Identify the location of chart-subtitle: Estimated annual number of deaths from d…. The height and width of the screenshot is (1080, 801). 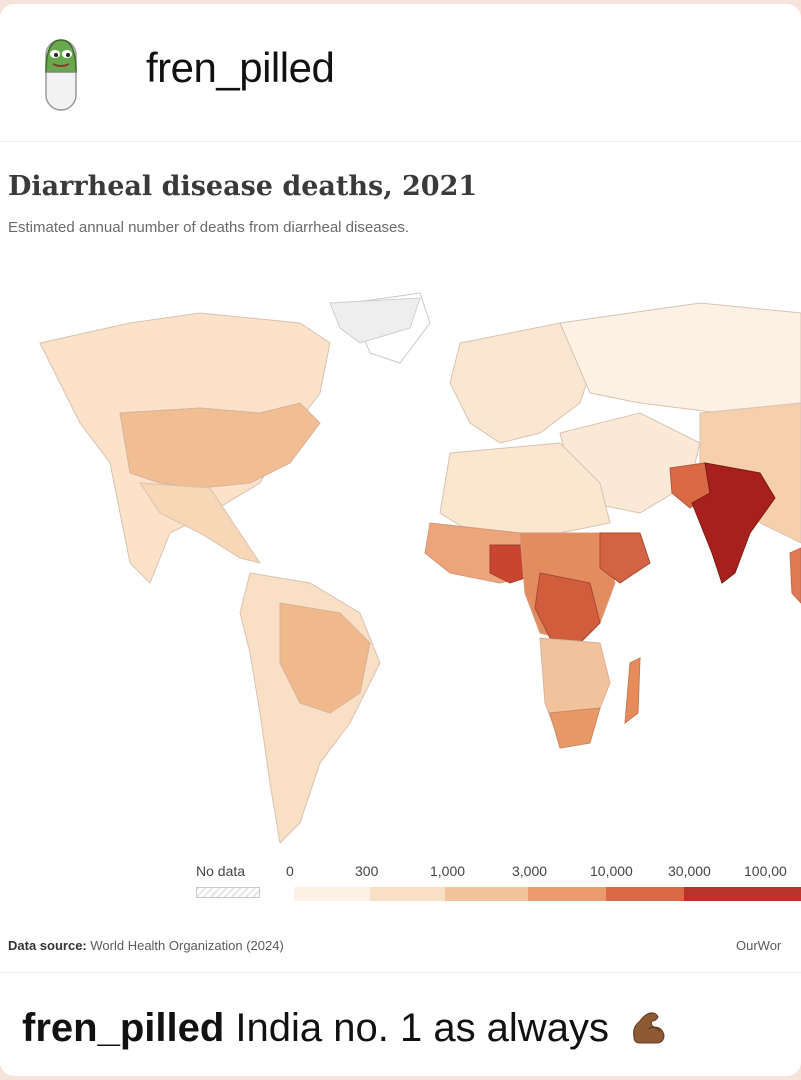
(209, 227).